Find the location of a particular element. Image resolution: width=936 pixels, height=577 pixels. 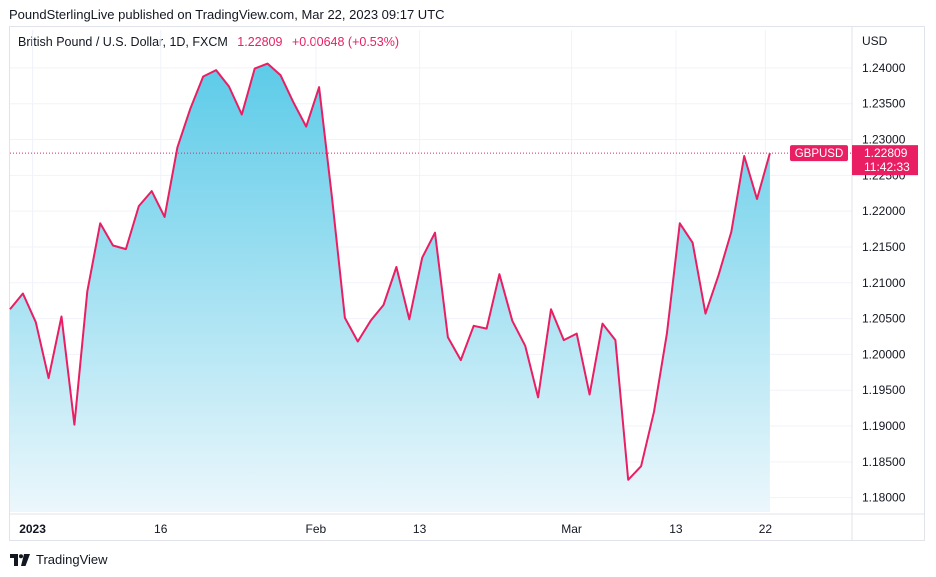

x-tick-label: Mar is located at coordinates (571, 529).